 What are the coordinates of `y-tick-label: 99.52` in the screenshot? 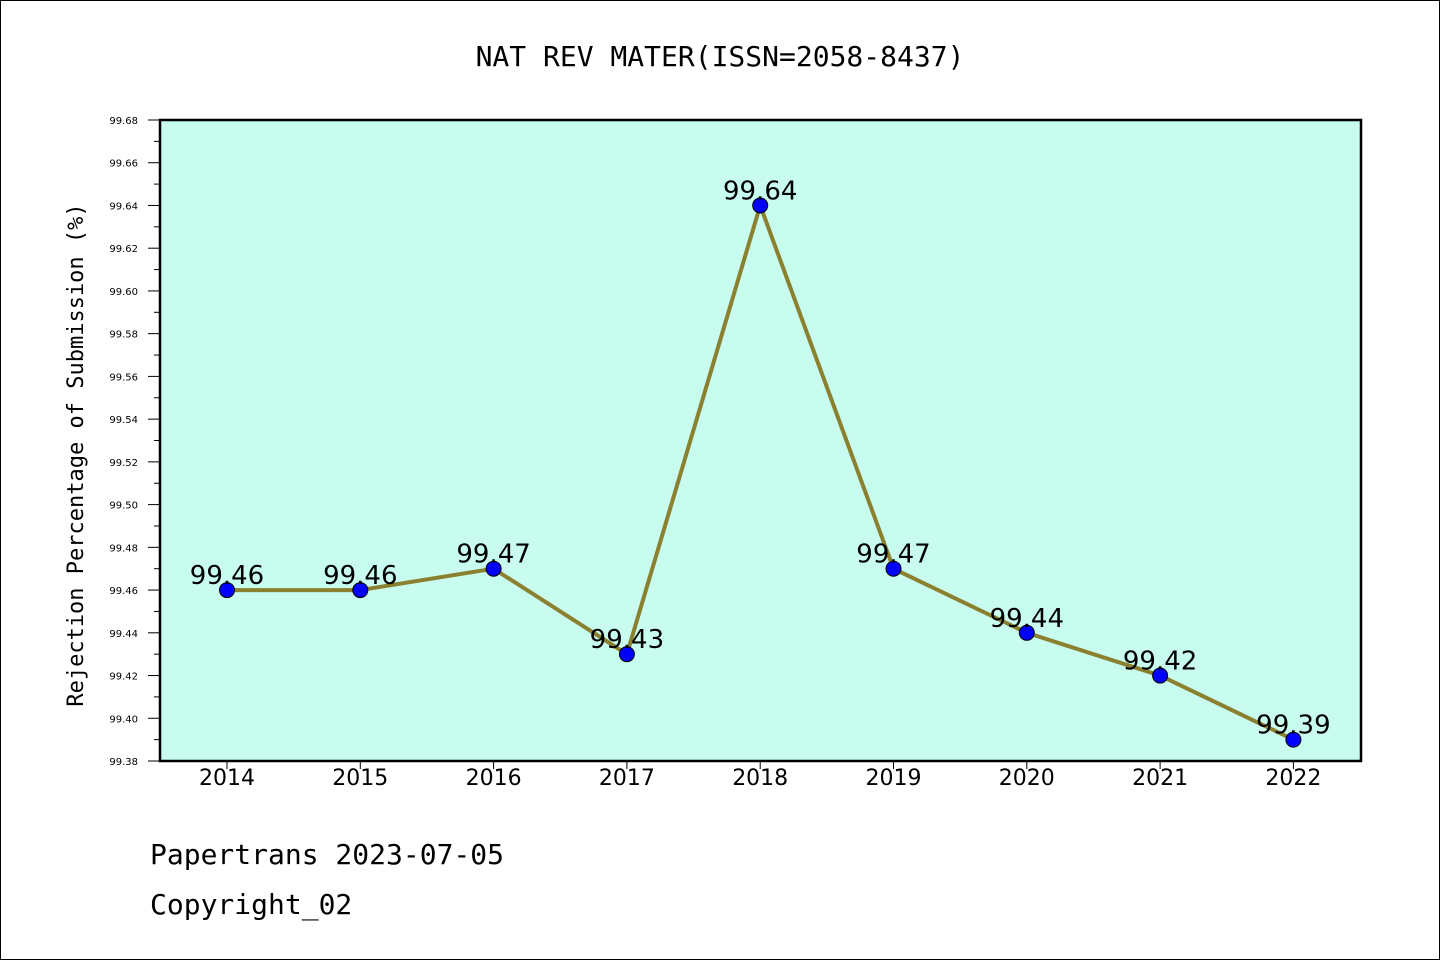 It's located at (123, 463).